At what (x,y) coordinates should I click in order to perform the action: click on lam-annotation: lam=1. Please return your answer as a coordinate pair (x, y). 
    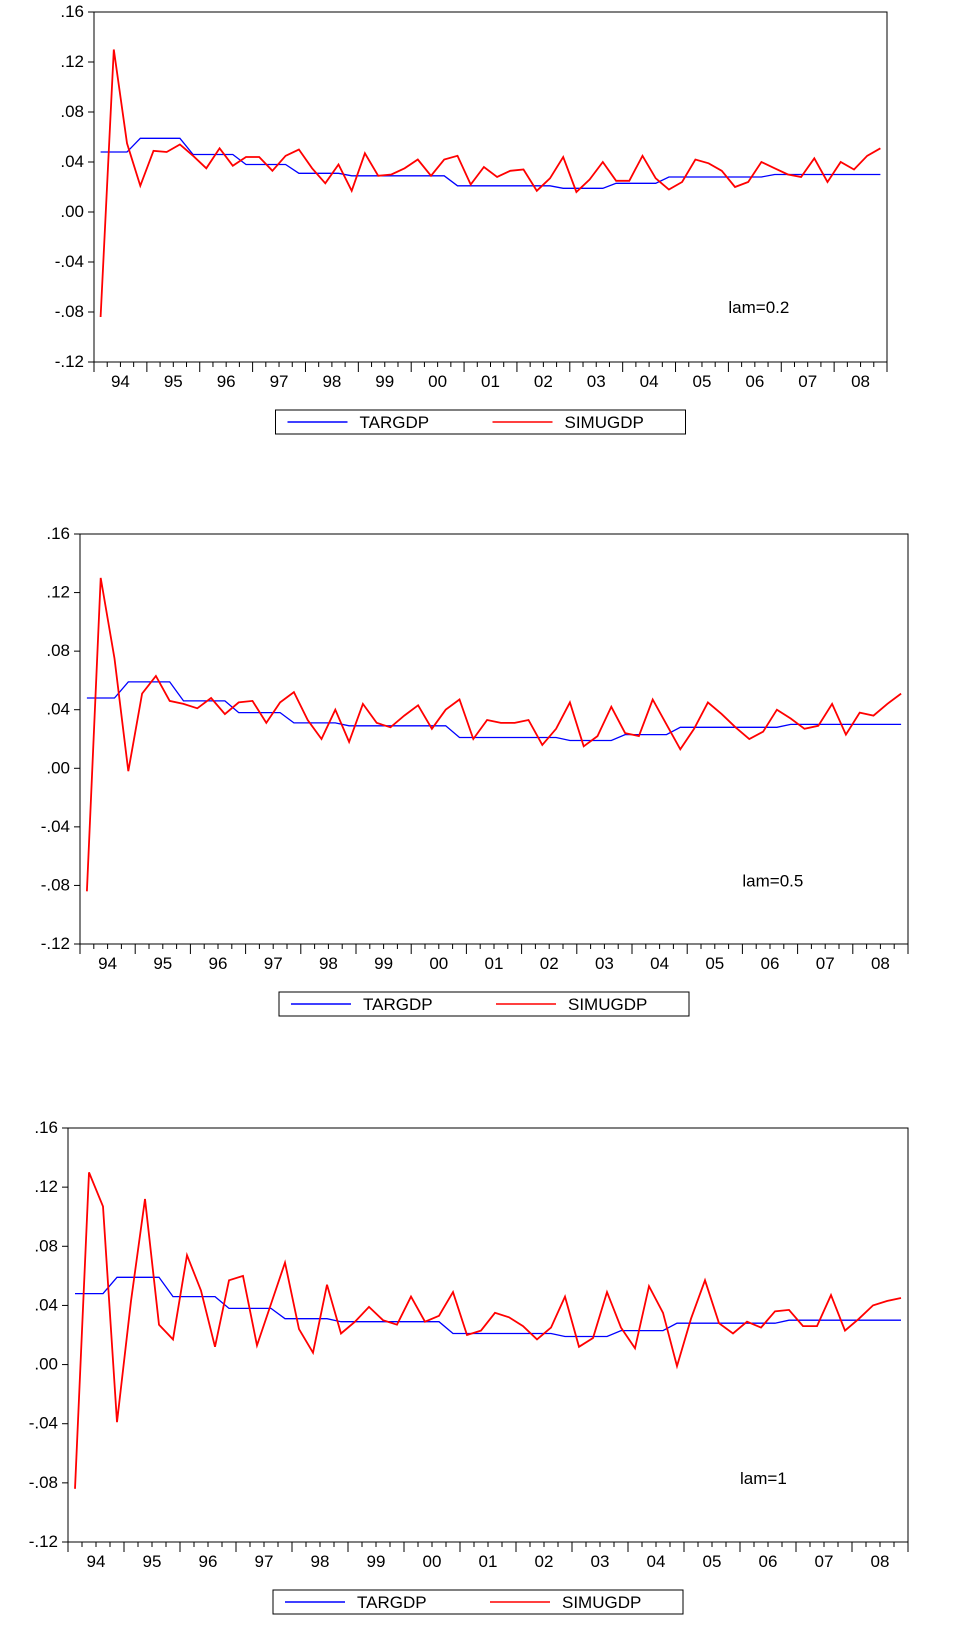
    Looking at the image, I should click on (763, 1478).